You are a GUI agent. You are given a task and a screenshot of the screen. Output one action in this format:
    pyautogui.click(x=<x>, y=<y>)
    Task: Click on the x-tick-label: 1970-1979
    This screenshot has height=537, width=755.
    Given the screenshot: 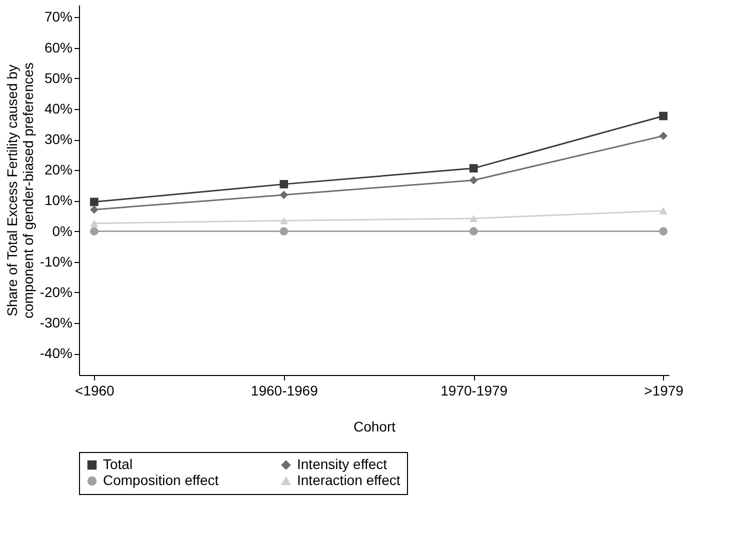 What is the action you would take?
    pyautogui.click(x=474, y=390)
    